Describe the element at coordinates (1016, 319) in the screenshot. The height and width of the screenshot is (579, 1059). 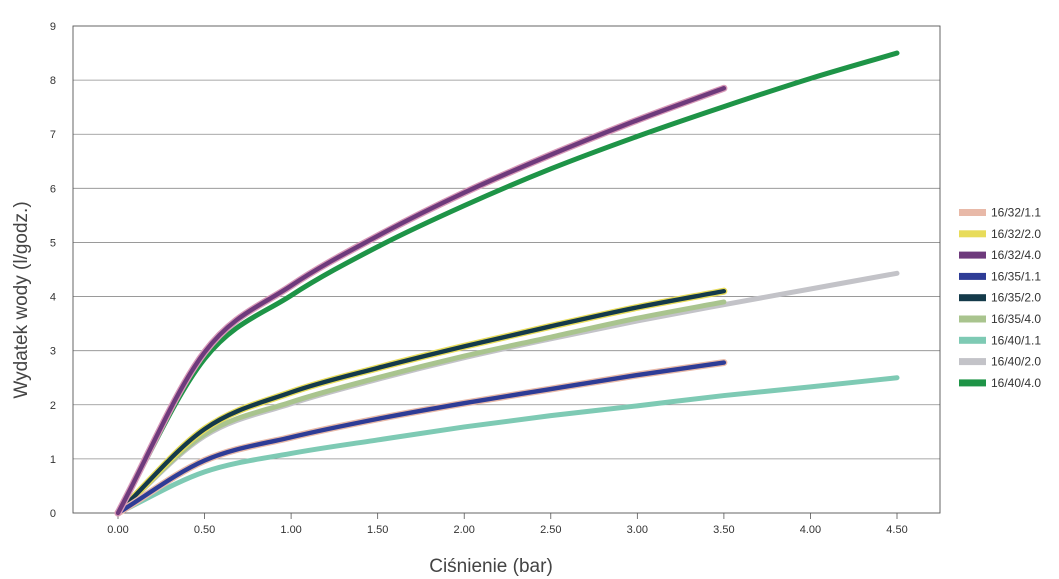
I see `legend-label-16-35-4-0: 16/35/4.0` at that location.